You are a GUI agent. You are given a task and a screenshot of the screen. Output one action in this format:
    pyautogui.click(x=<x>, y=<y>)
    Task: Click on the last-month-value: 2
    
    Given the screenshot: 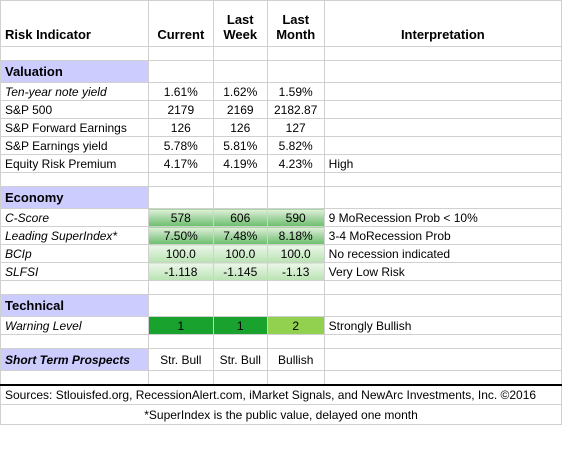 What is the action you would take?
    pyautogui.click(x=295, y=325)
    